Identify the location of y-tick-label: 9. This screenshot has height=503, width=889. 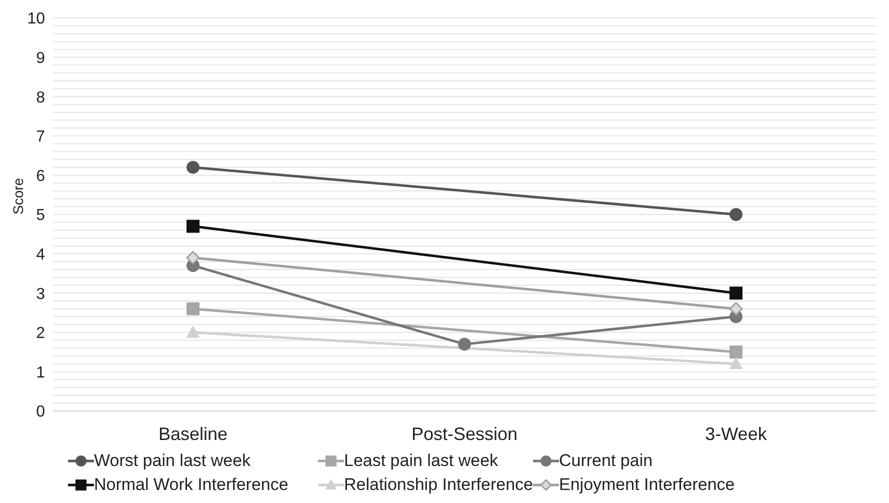
(41, 58).